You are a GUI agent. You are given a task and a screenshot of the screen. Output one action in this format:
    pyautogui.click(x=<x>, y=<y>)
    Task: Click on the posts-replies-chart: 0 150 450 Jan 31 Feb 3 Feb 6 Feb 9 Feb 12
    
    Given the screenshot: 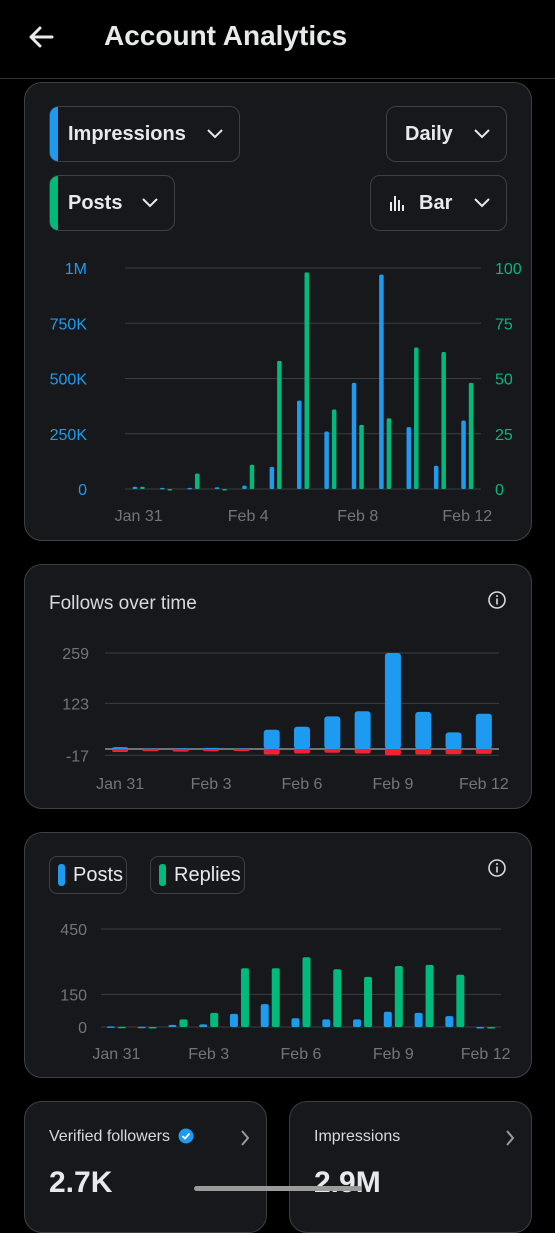 What is the action you would take?
    pyautogui.click(x=285, y=992)
    